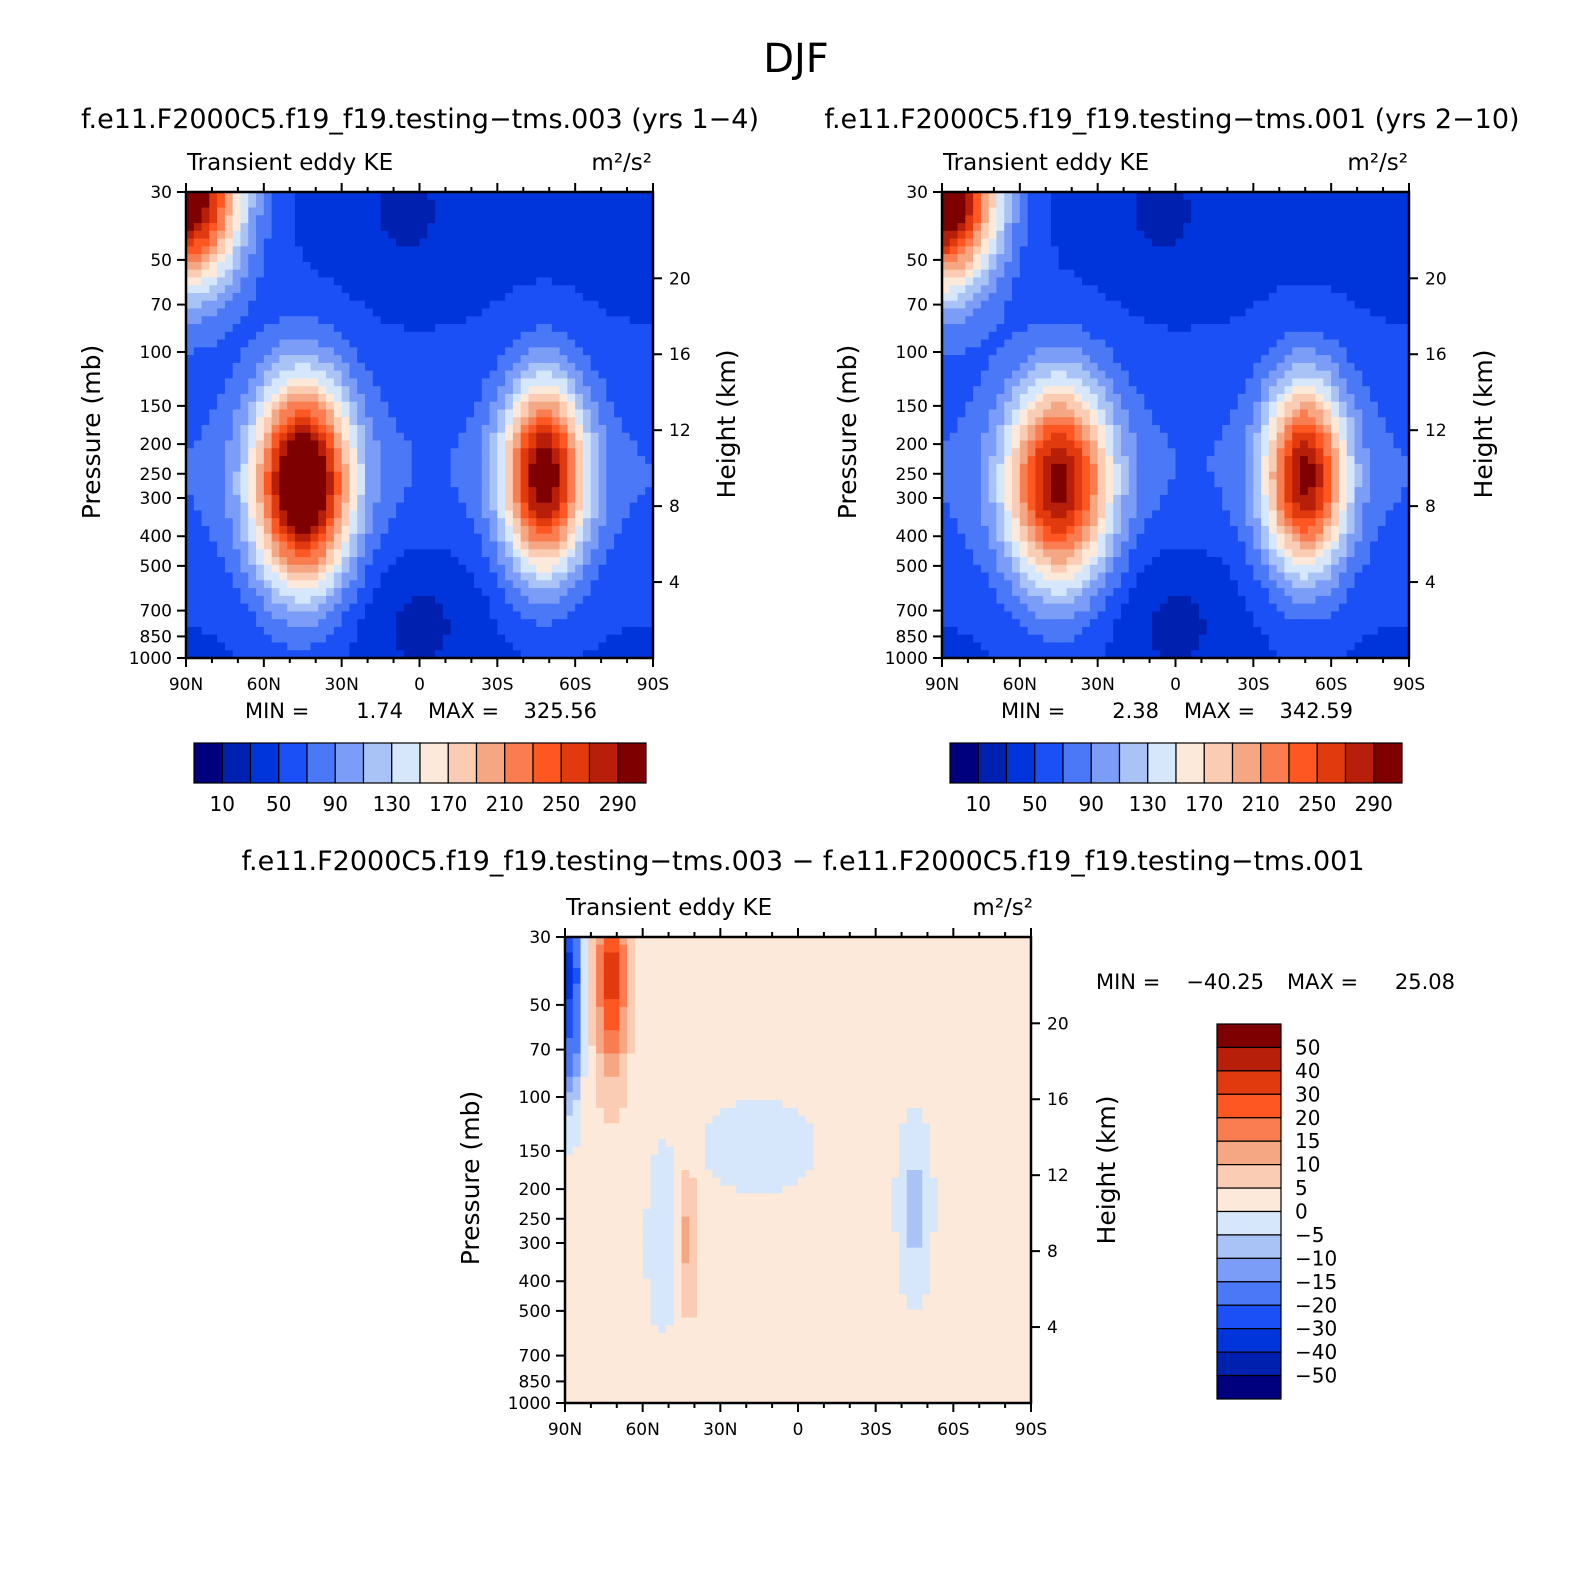 The image size is (1592, 1588). What do you see at coordinates (264, 685) in the screenshot?
I see `x-tick-label: 60N` at bounding box center [264, 685].